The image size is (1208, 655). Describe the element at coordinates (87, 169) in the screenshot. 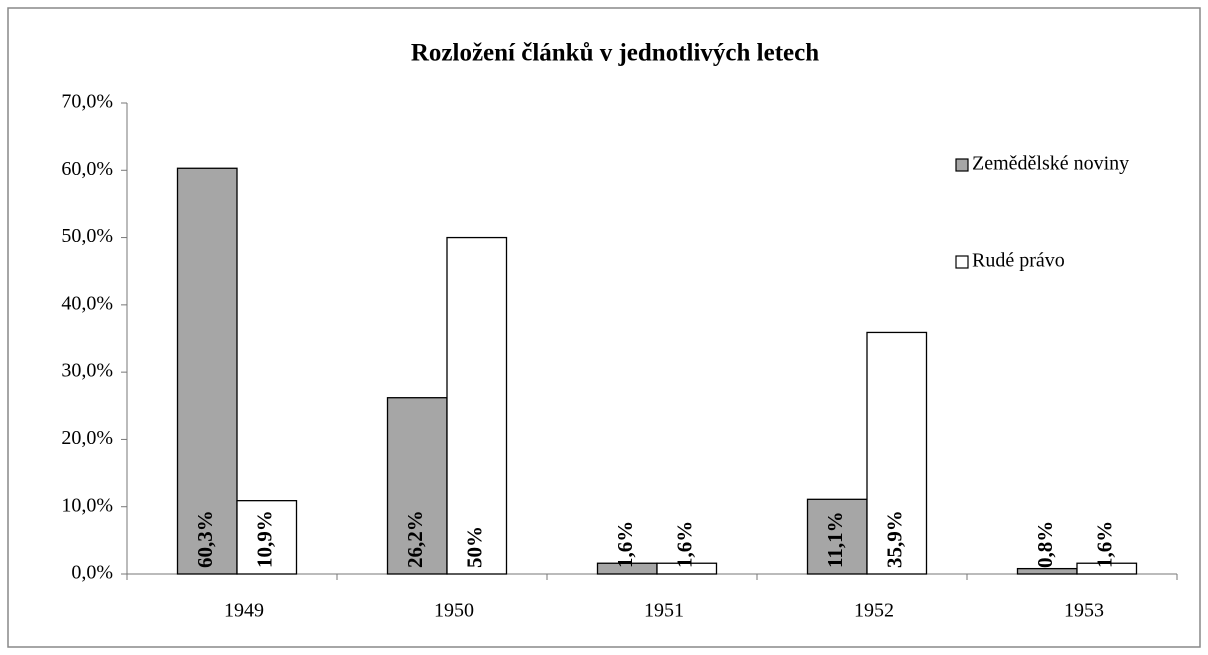

I see `y-tick-label: 60,0%` at that location.